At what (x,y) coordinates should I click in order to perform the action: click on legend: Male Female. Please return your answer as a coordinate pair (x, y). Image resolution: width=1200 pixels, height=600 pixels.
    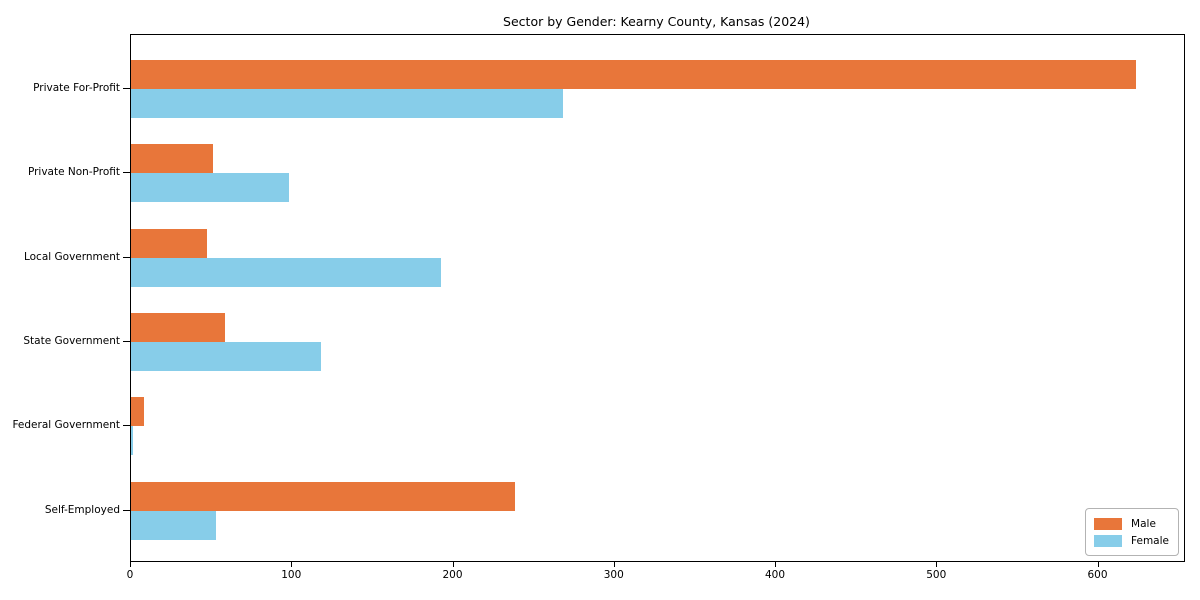
    Looking at the image, I should click on (1132, 532).